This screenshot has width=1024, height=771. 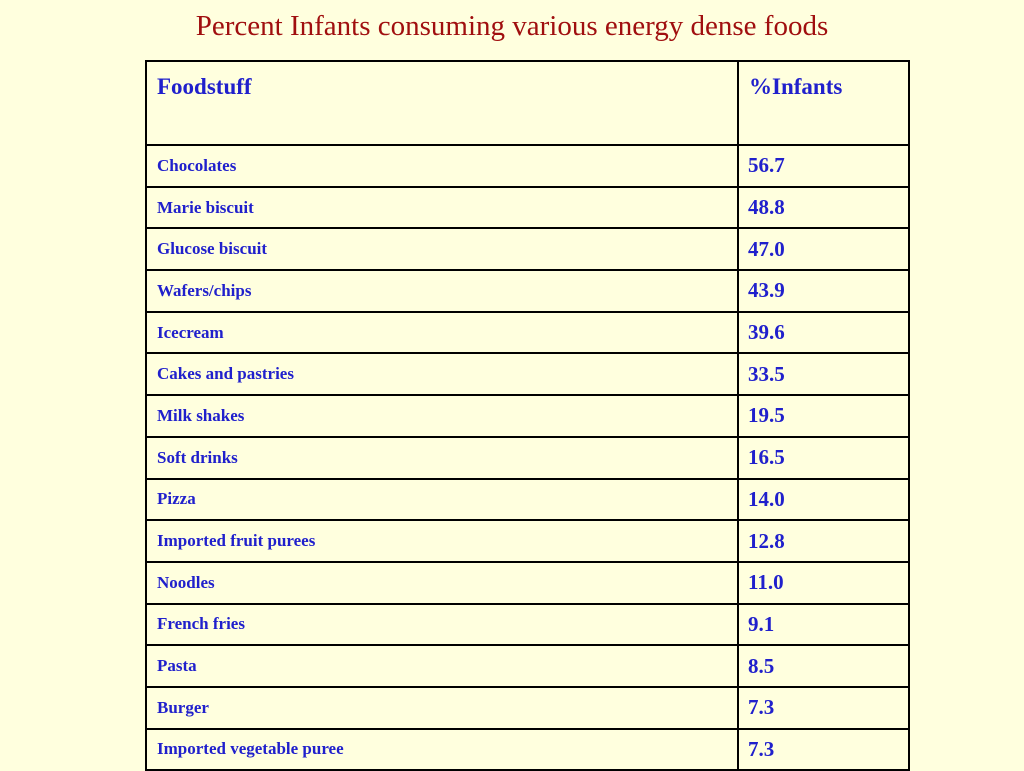 What do you see at coordinates (442, 457) in the screenshot?
I see `food-cell: Soft drinks` at bounding box center [442, 457].